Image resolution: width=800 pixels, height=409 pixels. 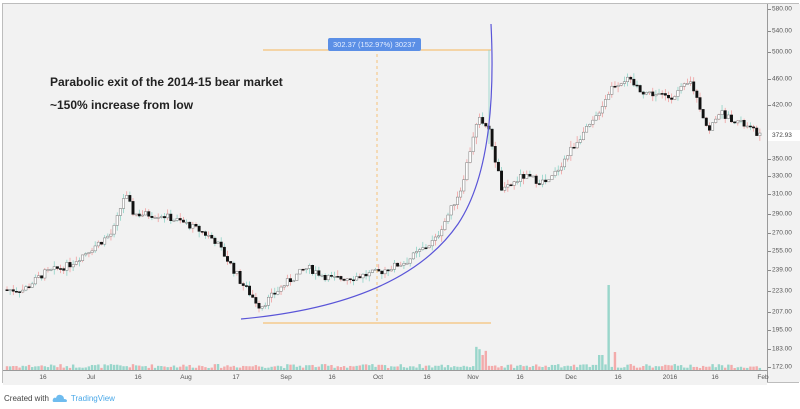 I want to click on tradingview-brand: TradingView, so click(x=92, y=398).